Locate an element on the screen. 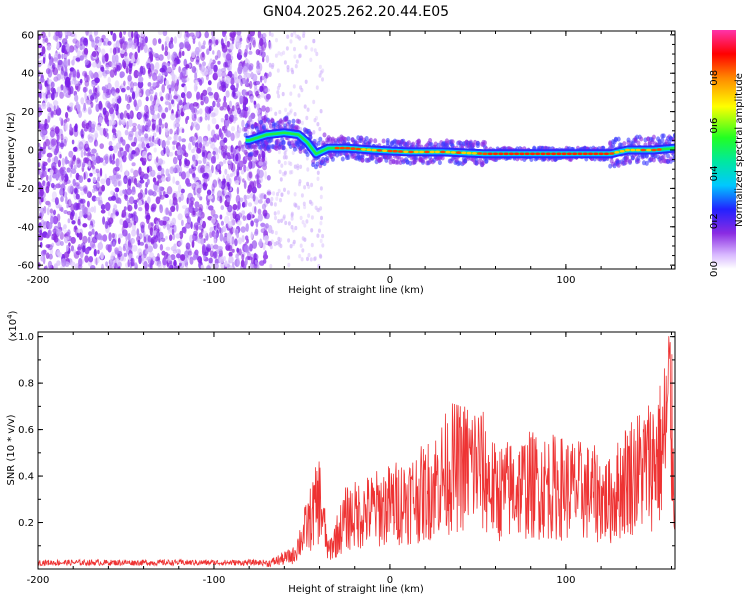  y-tick-label: 0 is located at coordinates (31, 151).